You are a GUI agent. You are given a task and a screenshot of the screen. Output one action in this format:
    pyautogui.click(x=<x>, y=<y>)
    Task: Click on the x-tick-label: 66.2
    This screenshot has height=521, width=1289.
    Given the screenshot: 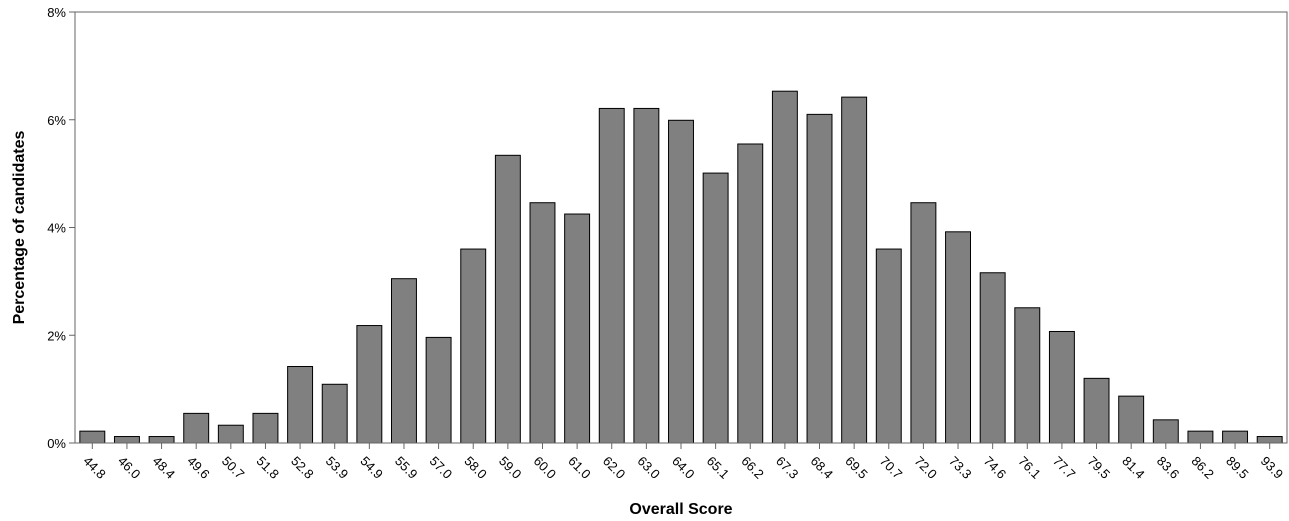 What is the action you would take?
    pyautogui.click(x=752, y=467)
    